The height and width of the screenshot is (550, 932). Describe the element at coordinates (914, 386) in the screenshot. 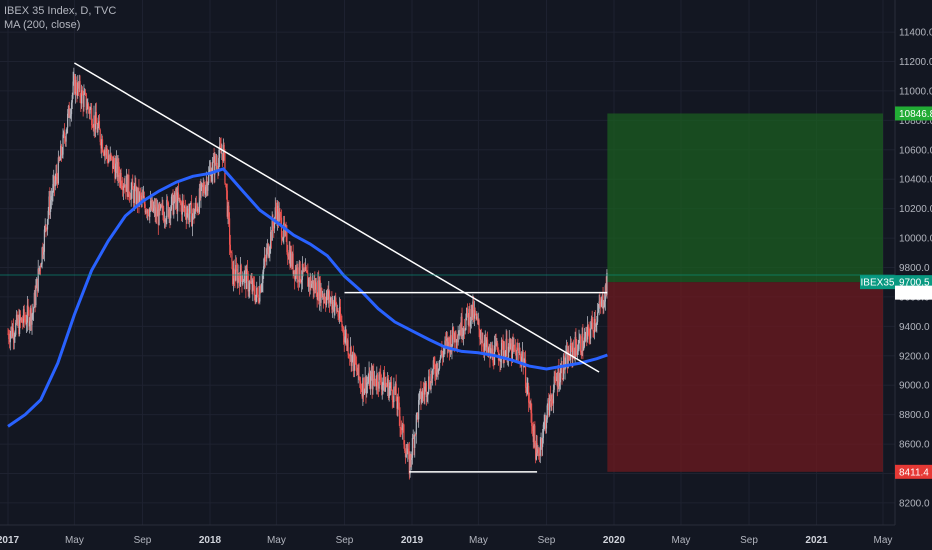

I see `price-tick-label: 9000.0` at that location.